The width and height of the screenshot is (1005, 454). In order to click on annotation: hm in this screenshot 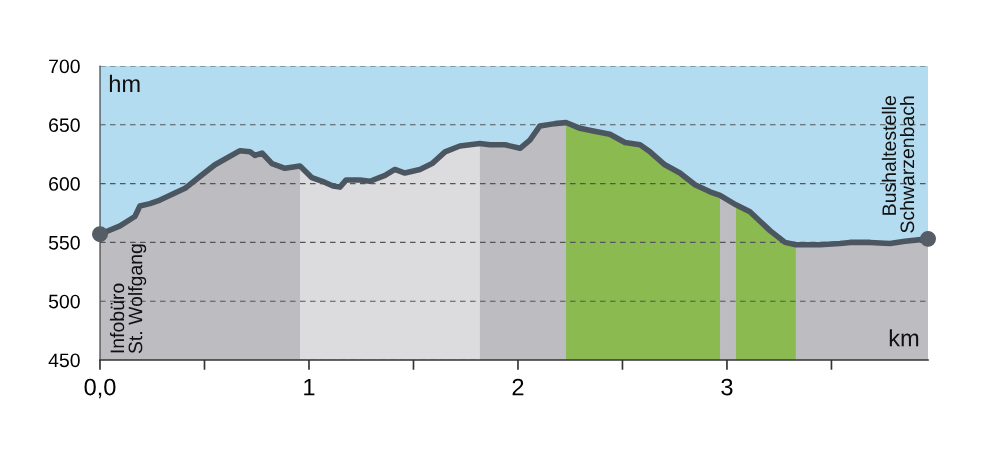, I will do `click(124, 83)`.